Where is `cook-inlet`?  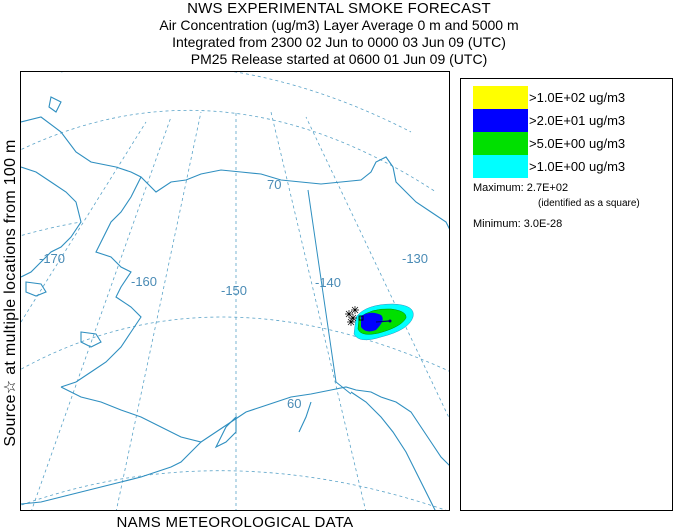
cook-inlet is located at coordinates (305, 417).